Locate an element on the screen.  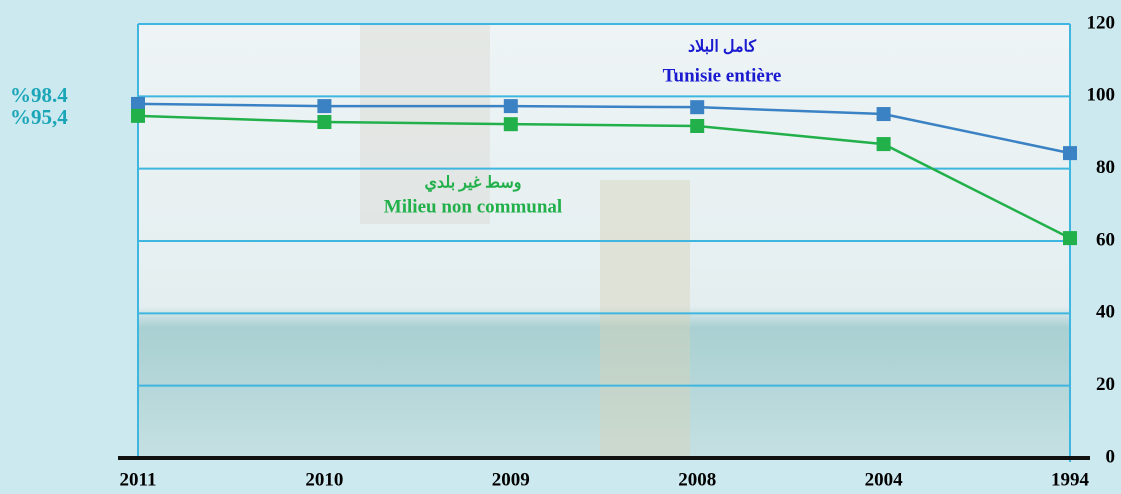
x-tick-label: 1994 is located at coordinates (1070, 479).